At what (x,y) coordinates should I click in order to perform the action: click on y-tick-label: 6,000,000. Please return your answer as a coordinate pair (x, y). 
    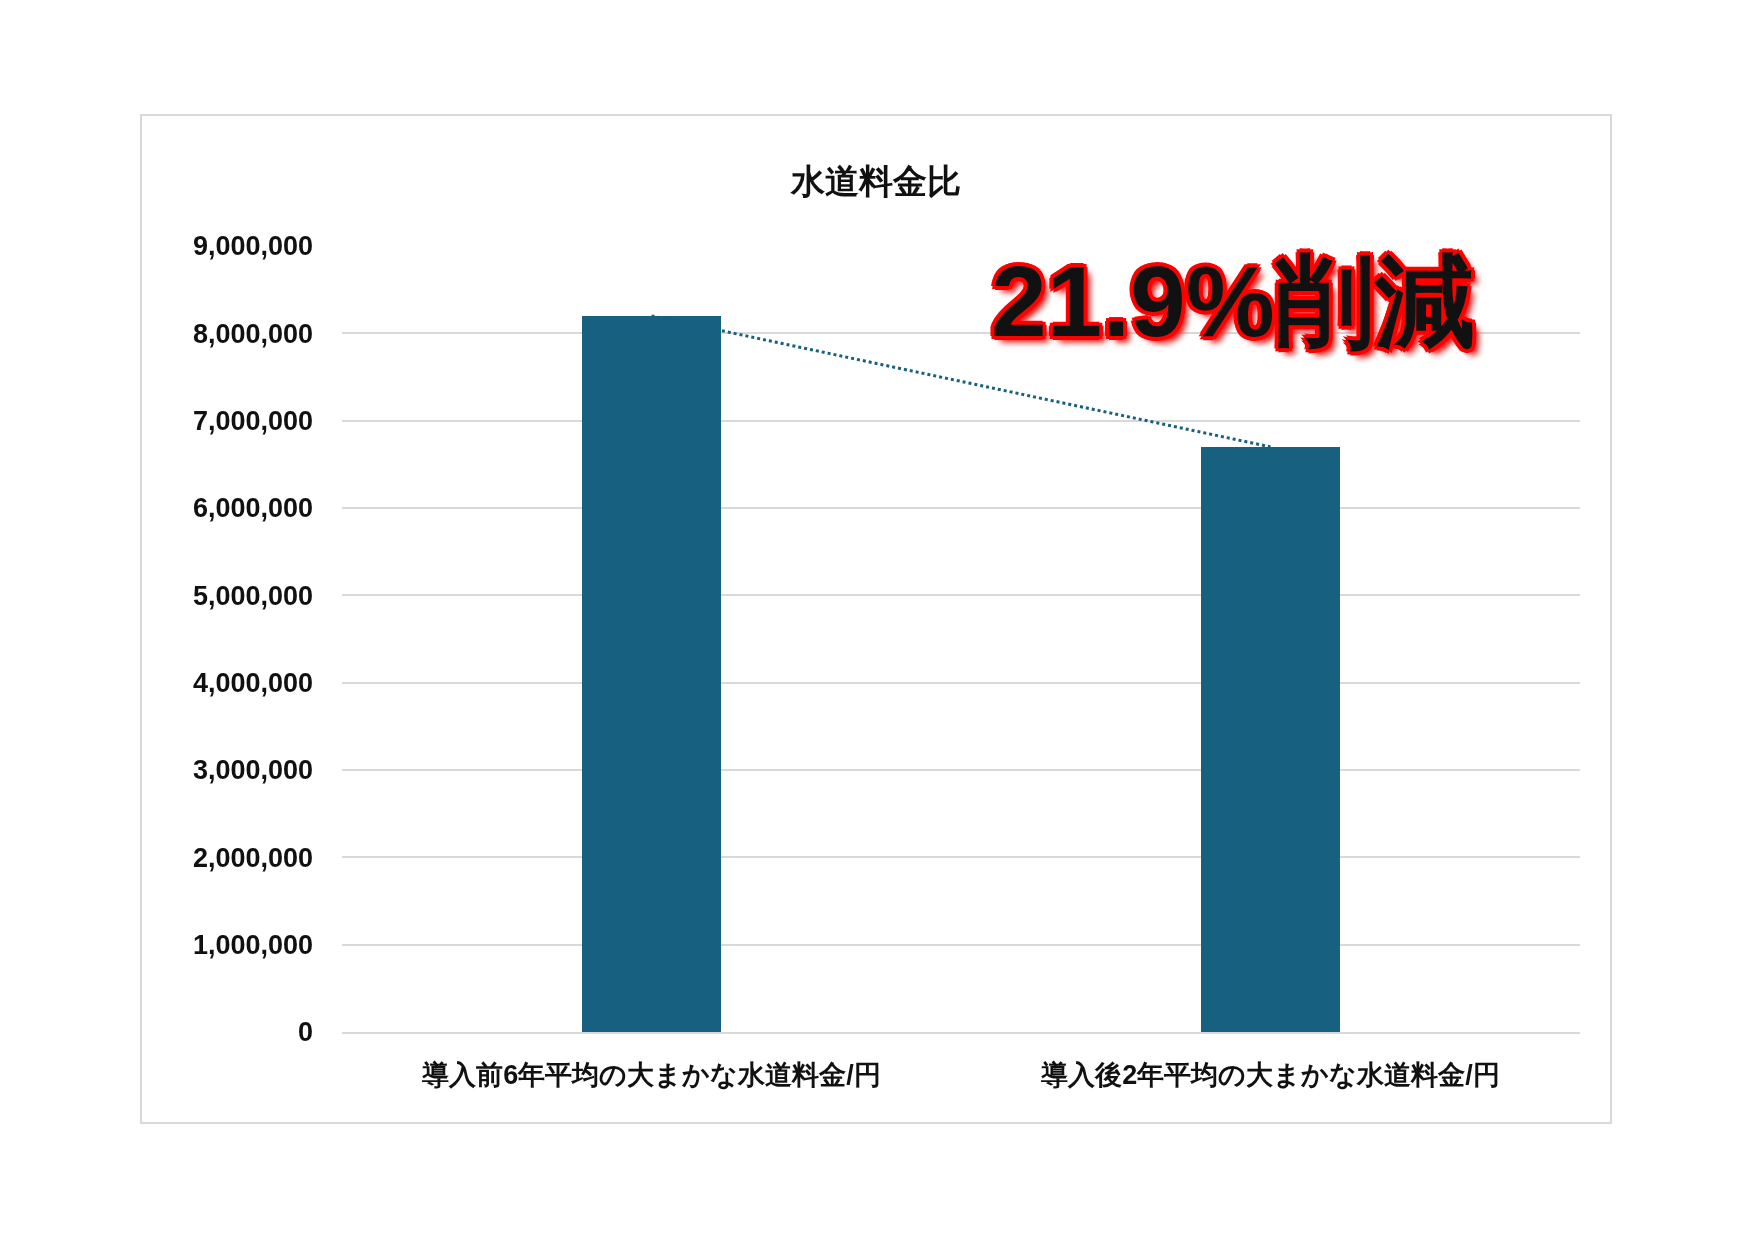
    Looking at the image, I should click on (252, 508).